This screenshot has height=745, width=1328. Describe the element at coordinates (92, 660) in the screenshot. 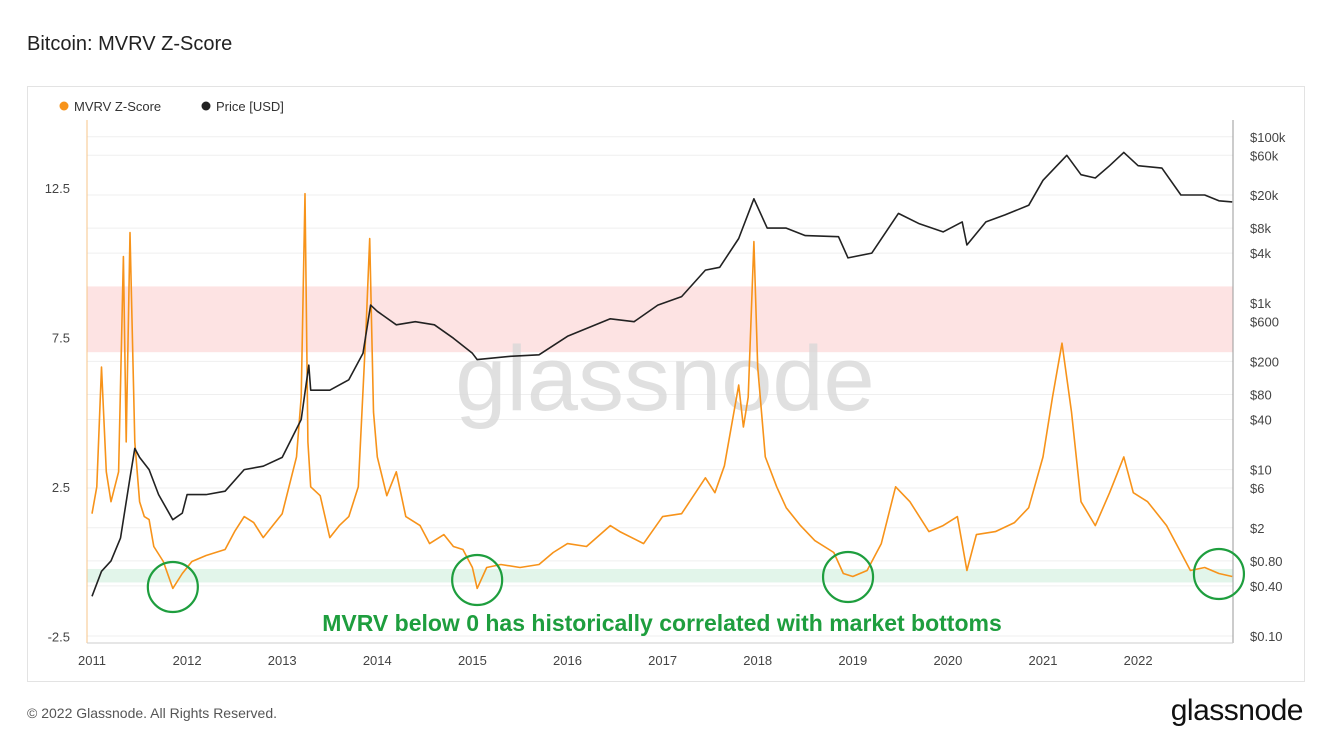

I see `x-tick-label: 2011` at that location.